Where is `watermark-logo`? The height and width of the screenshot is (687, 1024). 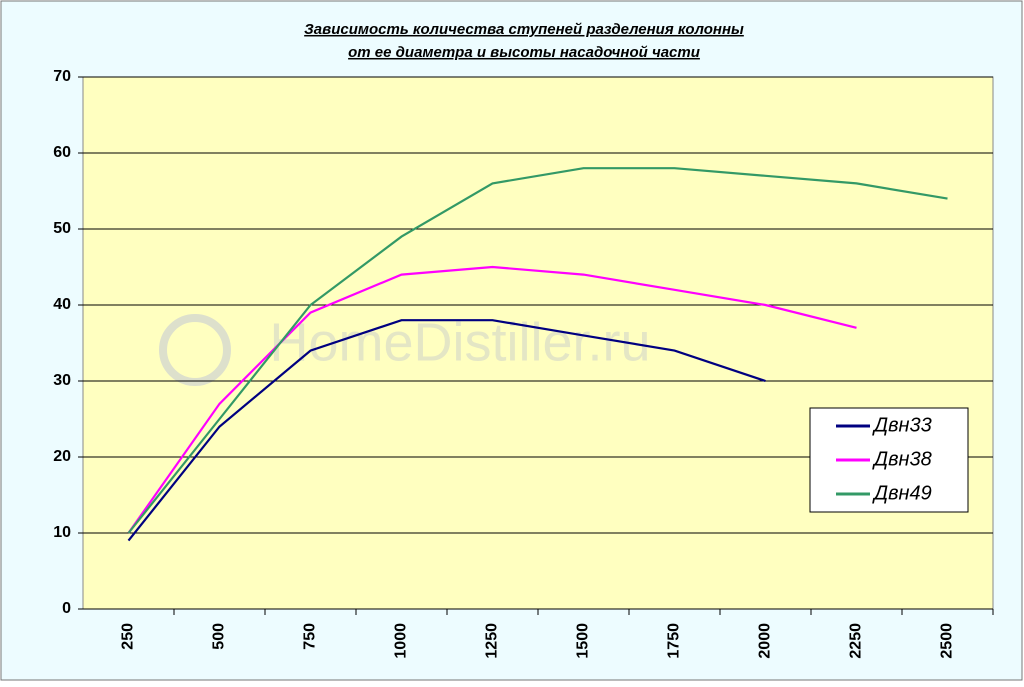
watermark-logo is located at coordinates (195, 350).